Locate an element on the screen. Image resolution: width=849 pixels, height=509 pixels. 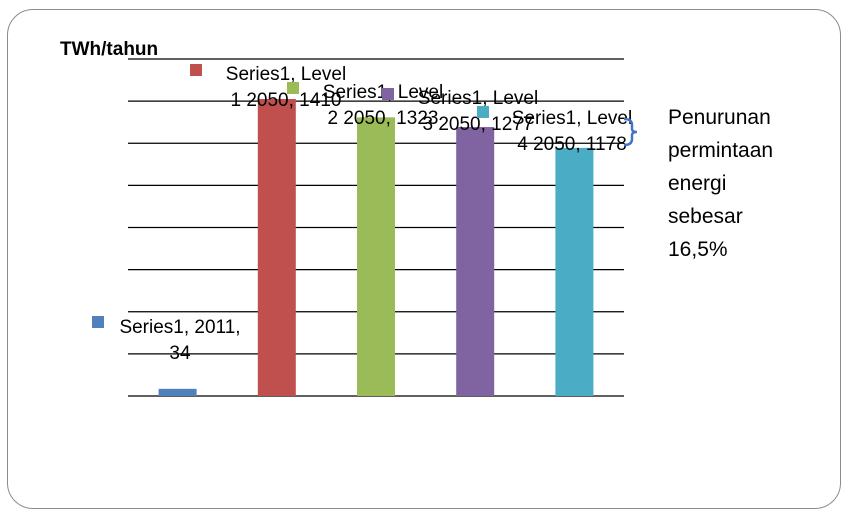
decrease-note: Penurunan permintaan energi sebesar 16,5% is located at coordinates (720, 183).